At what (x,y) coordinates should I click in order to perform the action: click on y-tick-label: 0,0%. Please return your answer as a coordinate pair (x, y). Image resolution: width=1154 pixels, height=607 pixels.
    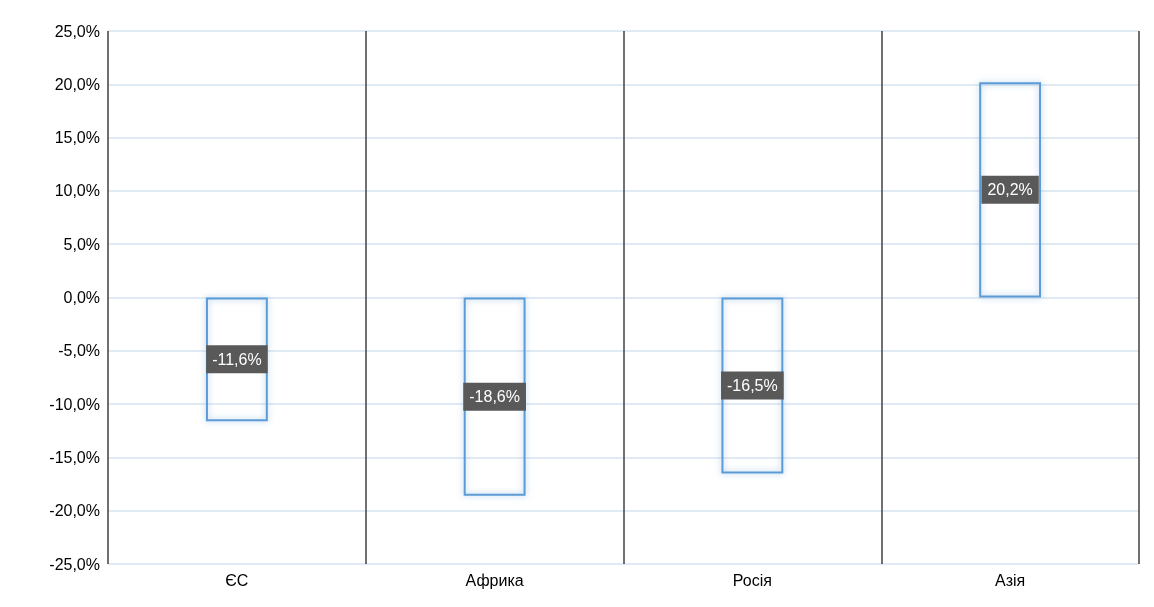
    Looking at the image, I should click on (81, 297).